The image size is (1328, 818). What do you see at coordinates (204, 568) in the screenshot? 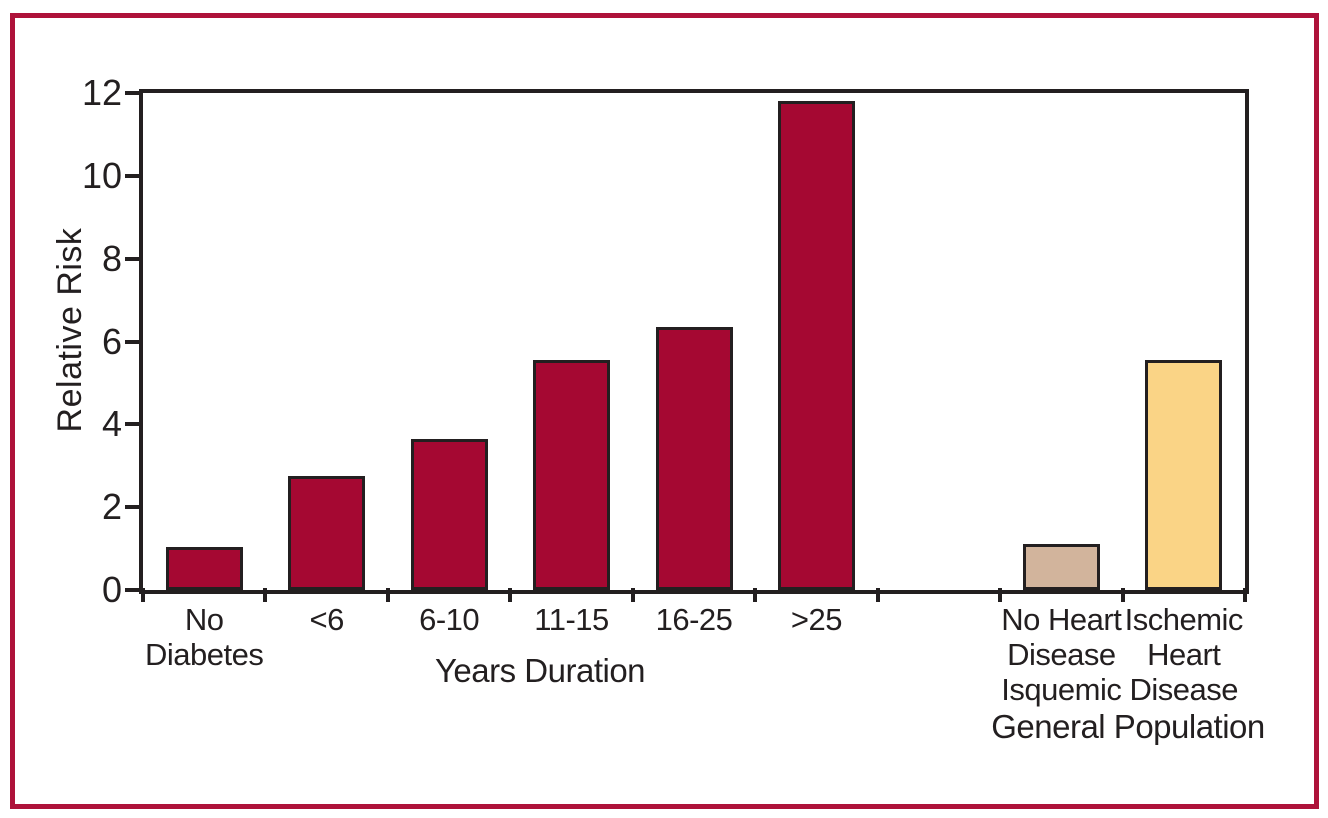
I see `bar-no-diabetes` at bounding box center [204, 568].